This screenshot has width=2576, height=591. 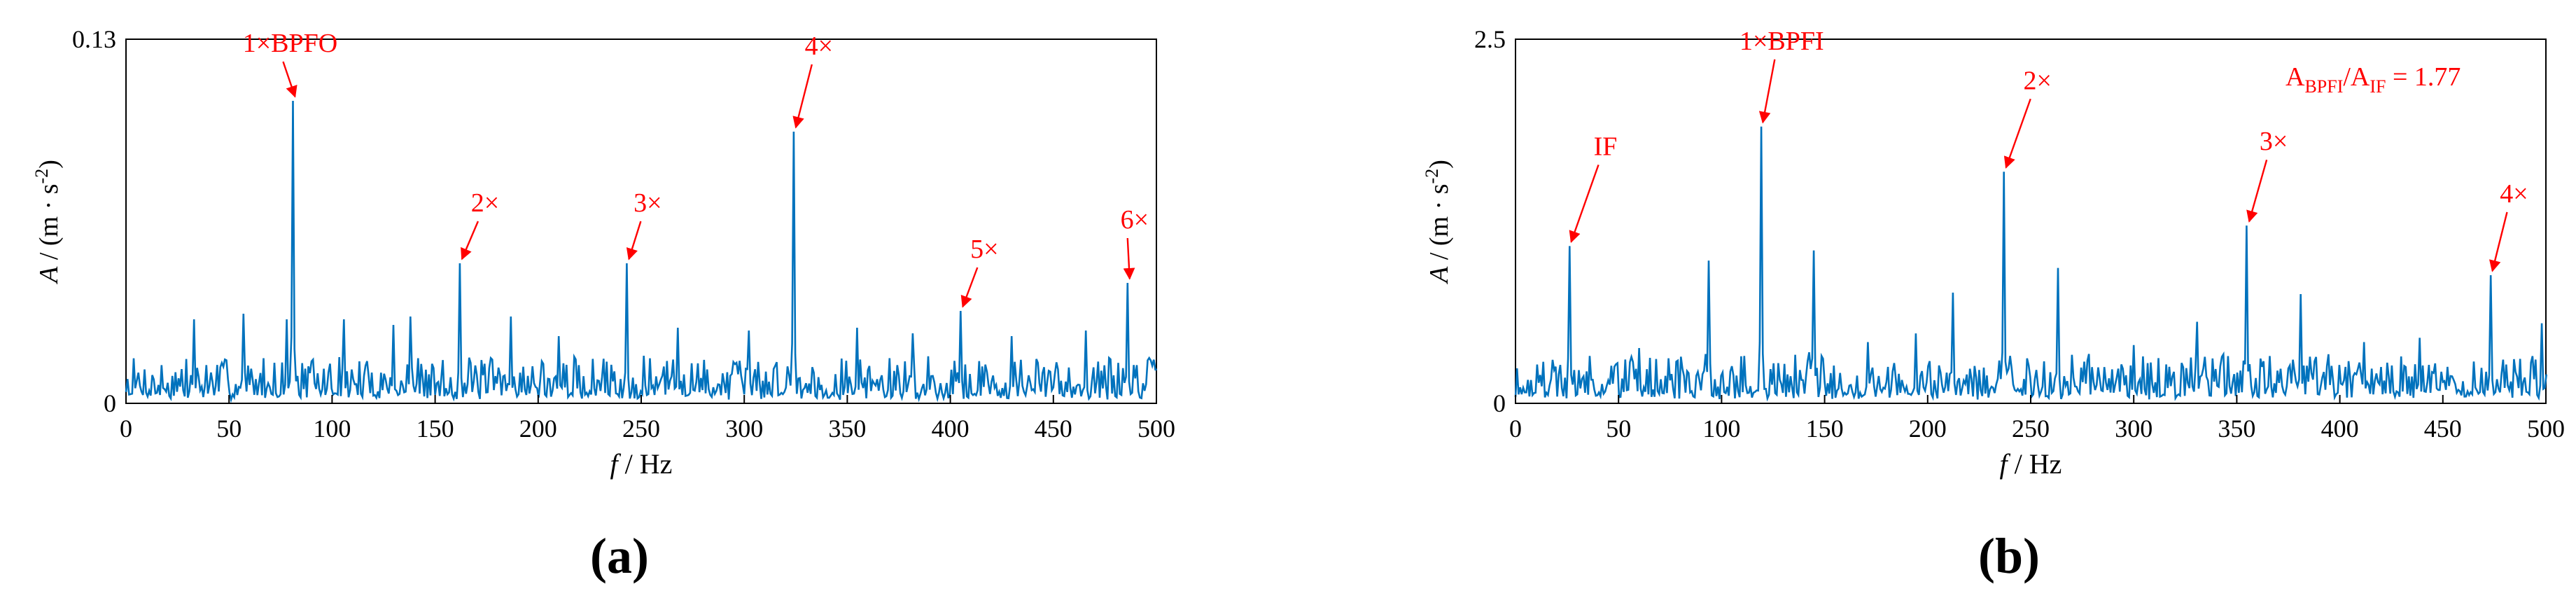 I want to click on peak-label: 6×, so click(x=1135, y=220).